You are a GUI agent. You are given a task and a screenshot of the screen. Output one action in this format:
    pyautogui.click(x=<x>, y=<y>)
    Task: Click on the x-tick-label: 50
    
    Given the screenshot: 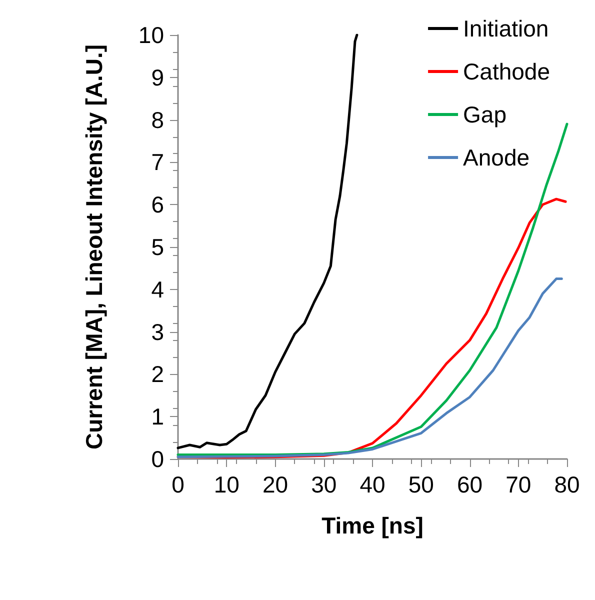 What is the action you would take?
    pyautogui.click(x=421, y=485)
    